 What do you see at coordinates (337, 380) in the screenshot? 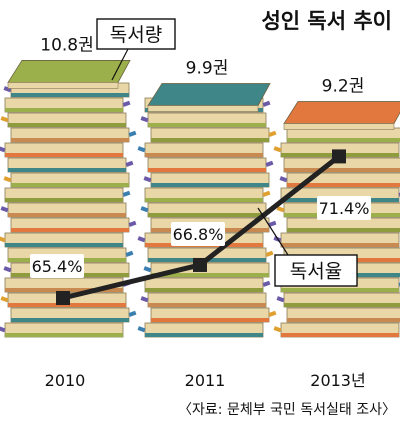
I see `x-tick-label-2013: 2013년` at bounding box center [337, 380].